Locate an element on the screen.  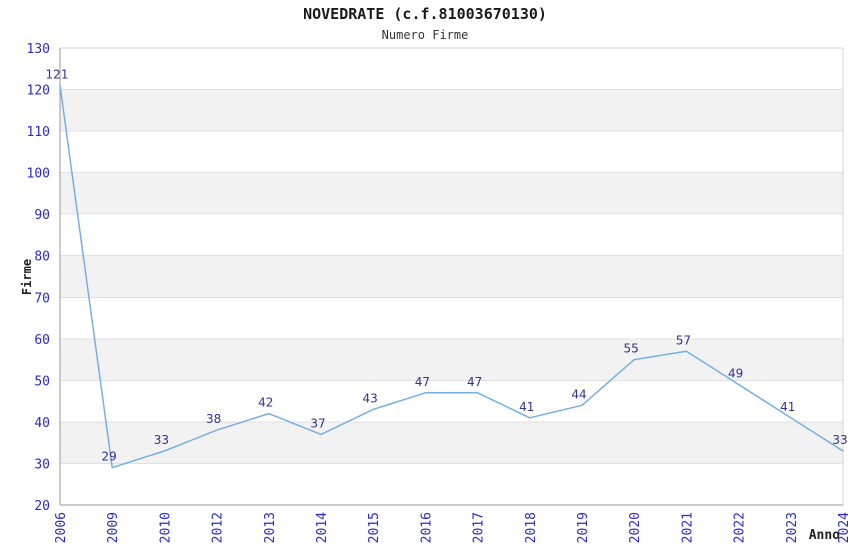
y-tick-label: 90 is located at coordinates (42, 215).